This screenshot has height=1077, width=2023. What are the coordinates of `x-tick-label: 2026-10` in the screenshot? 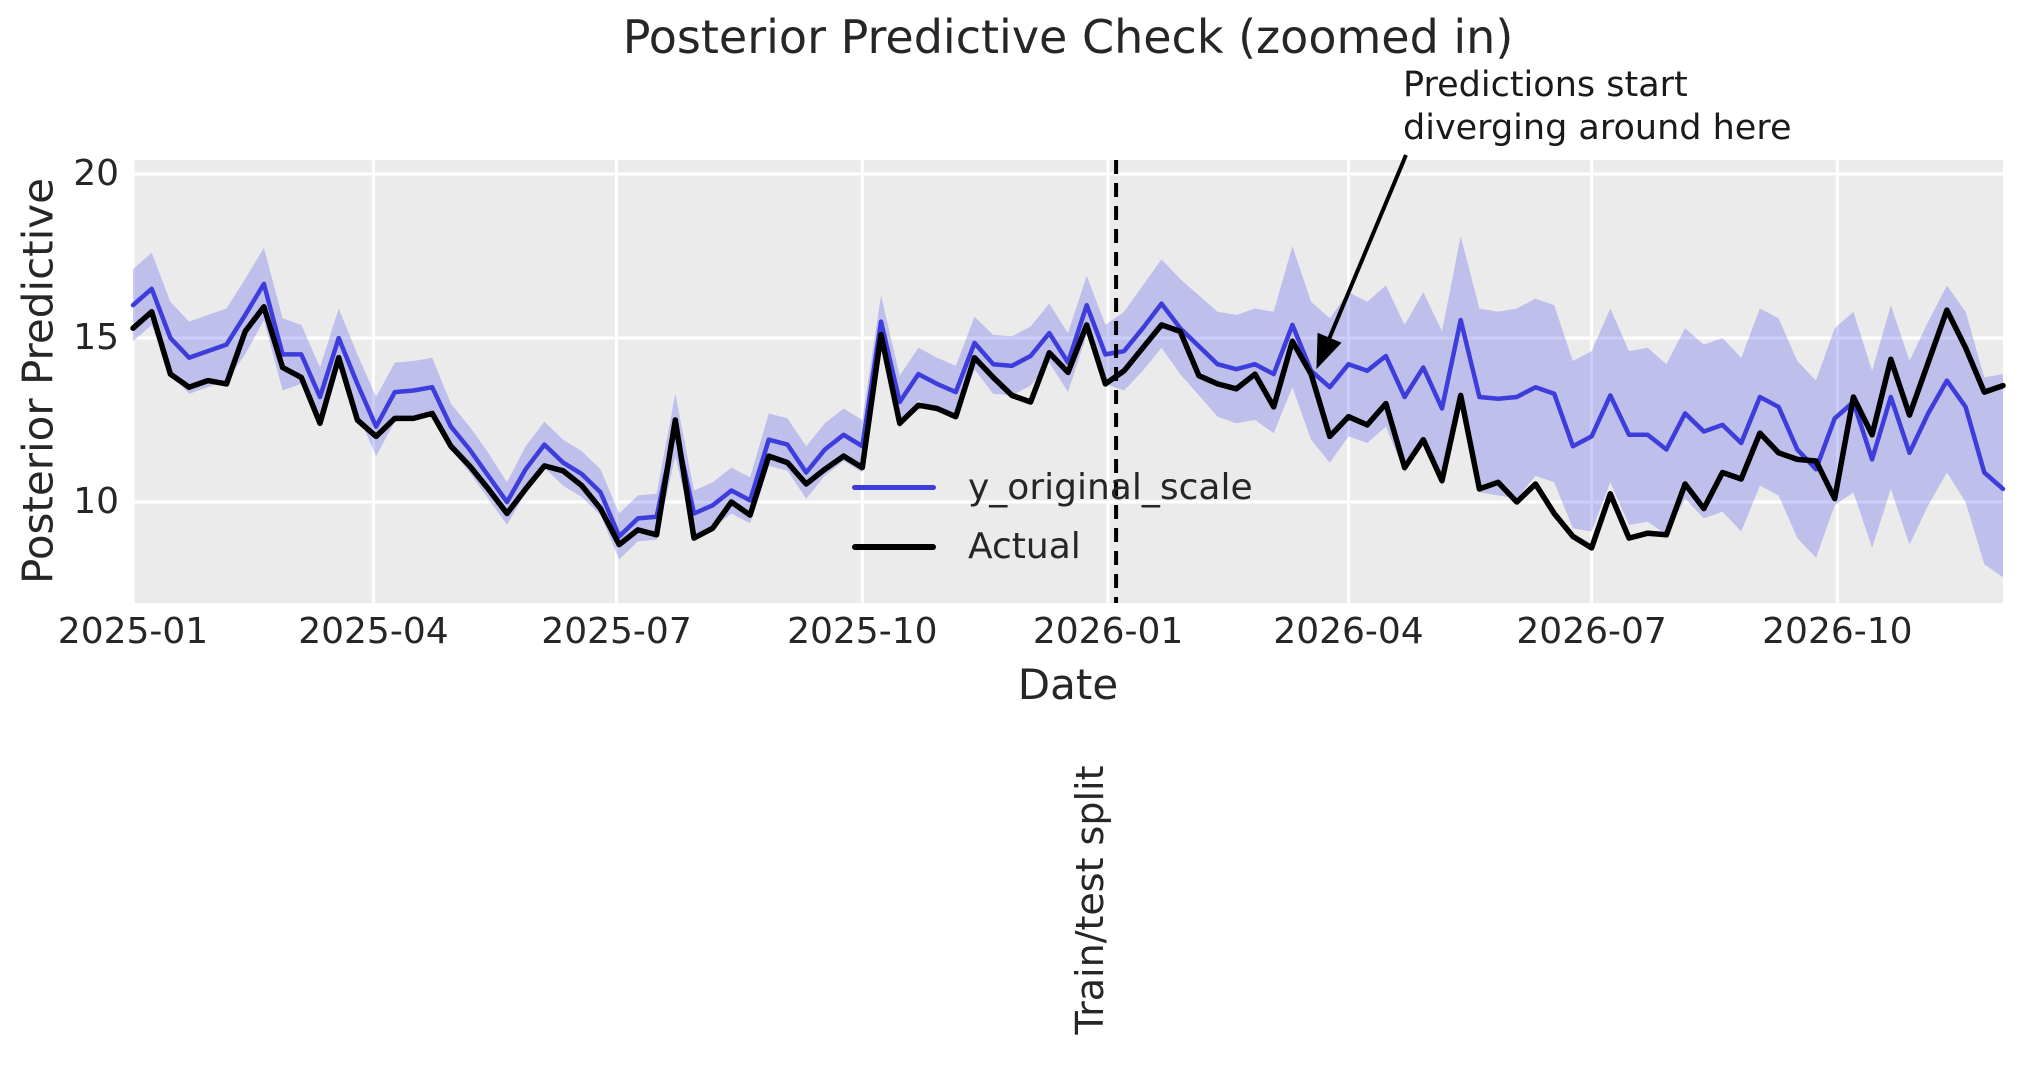 It's located at (1837, 631).